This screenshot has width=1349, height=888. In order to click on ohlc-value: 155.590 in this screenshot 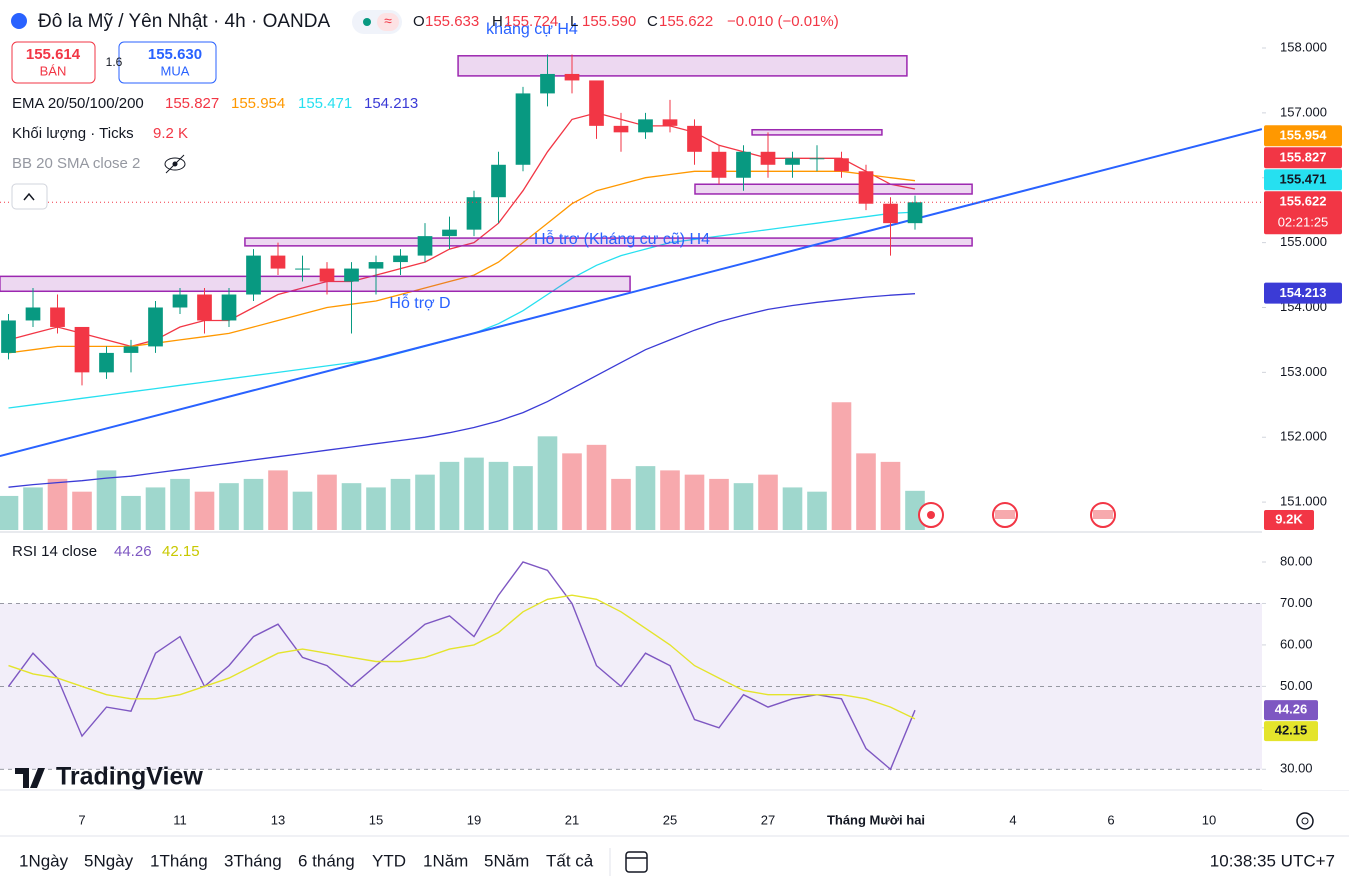, I will do `click(609, 21)`.